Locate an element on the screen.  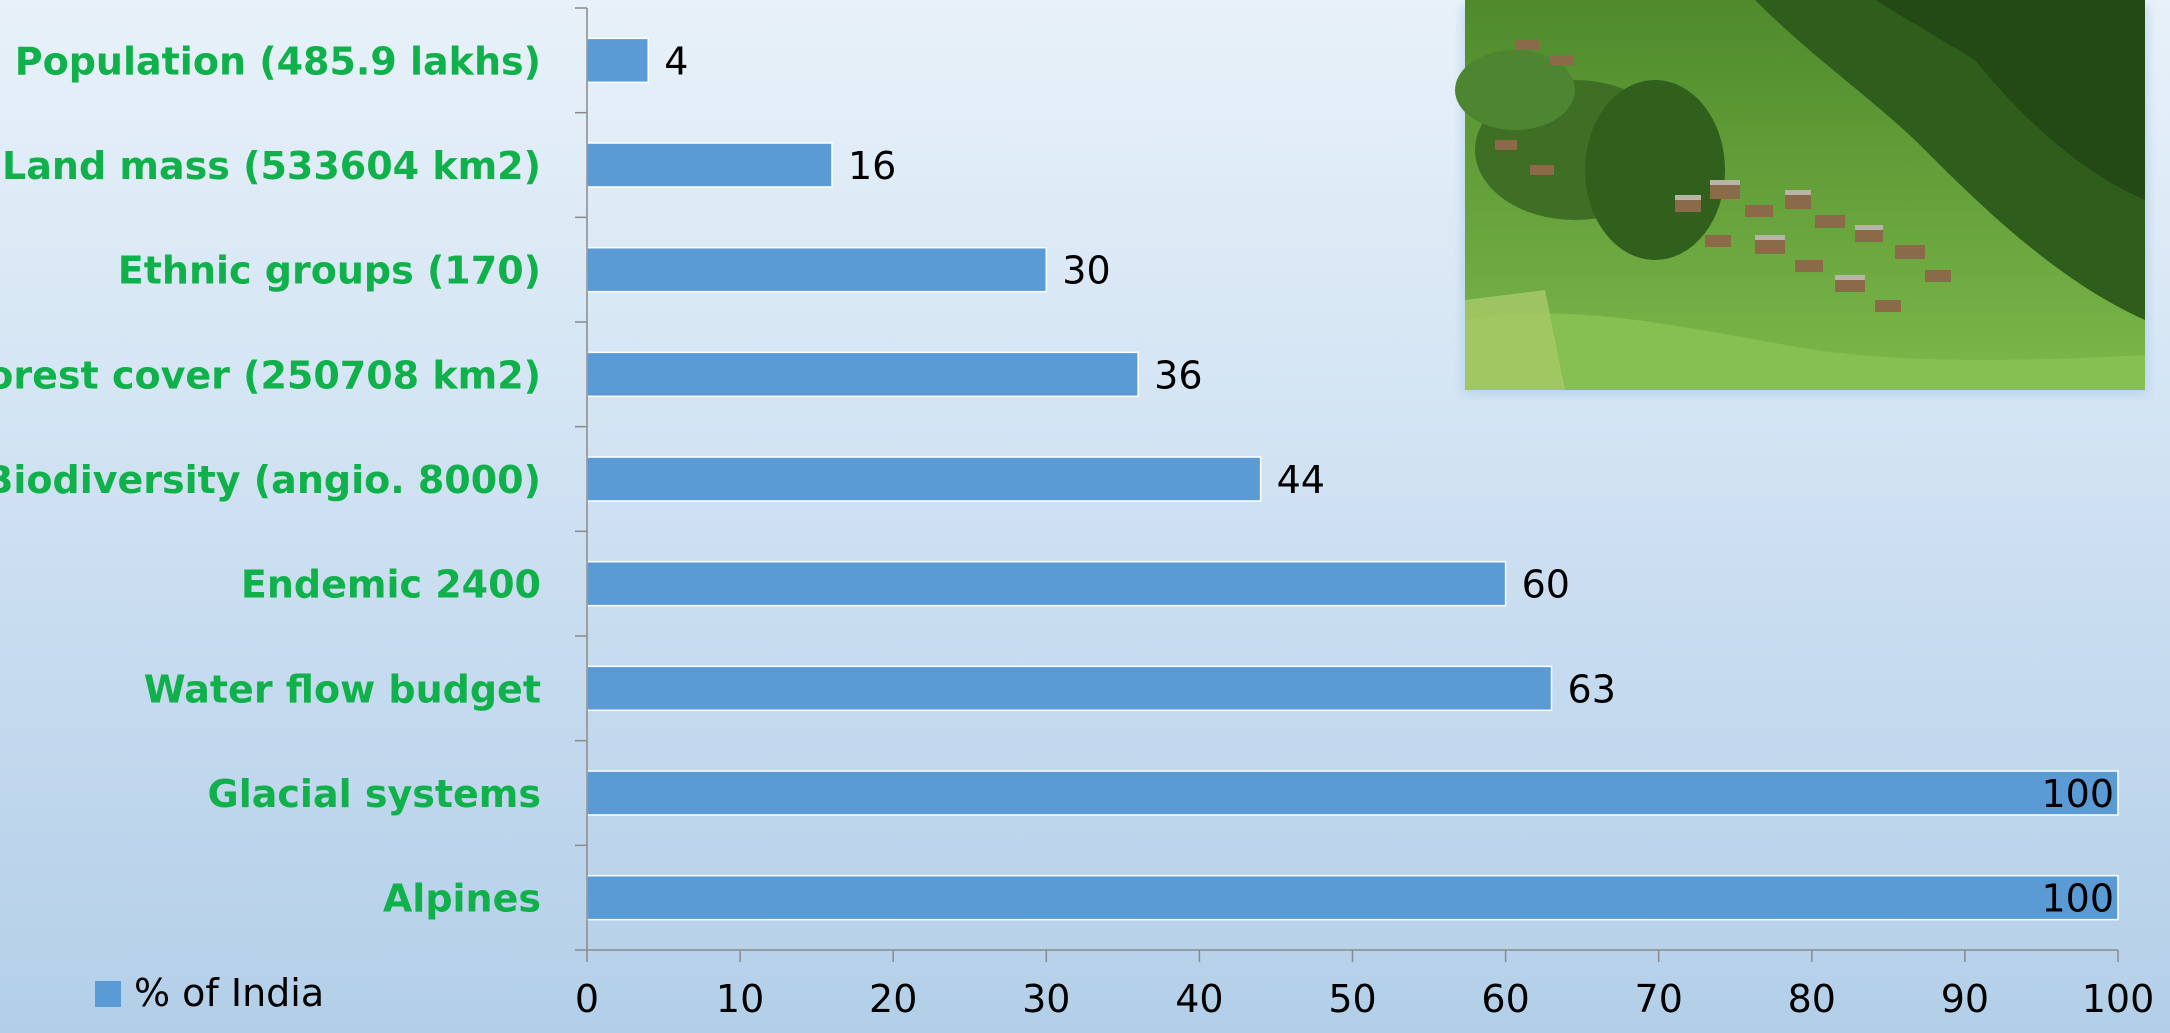
x-tick-label: 30 is located at coordinates (1046, 999).